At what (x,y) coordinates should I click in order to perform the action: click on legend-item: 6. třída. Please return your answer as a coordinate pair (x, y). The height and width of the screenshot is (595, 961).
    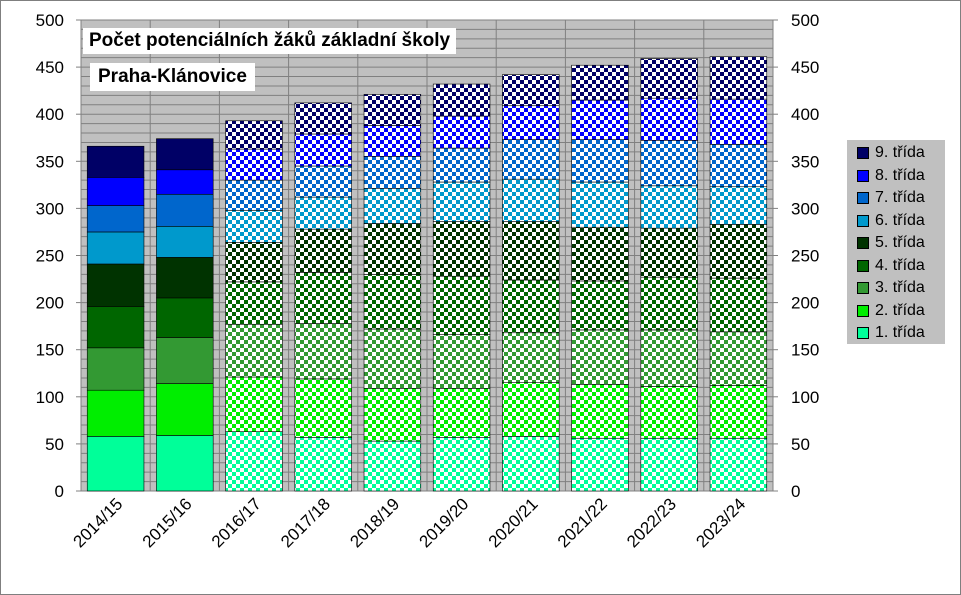
    Looking at the image, I should click on (901, 221).